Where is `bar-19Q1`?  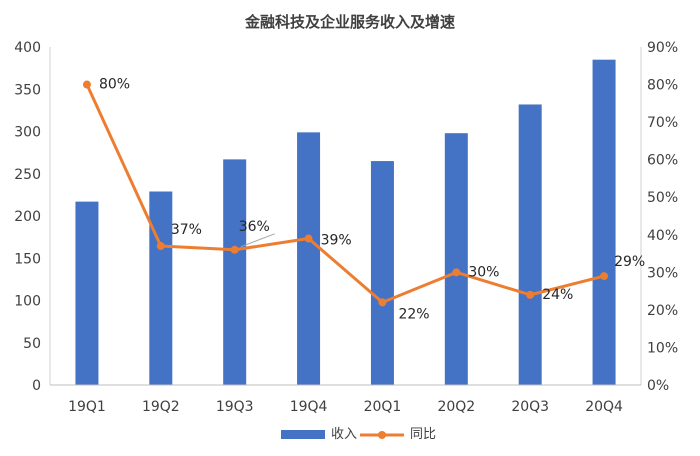 bar-19Q1 is located at coordinates (87, 293).